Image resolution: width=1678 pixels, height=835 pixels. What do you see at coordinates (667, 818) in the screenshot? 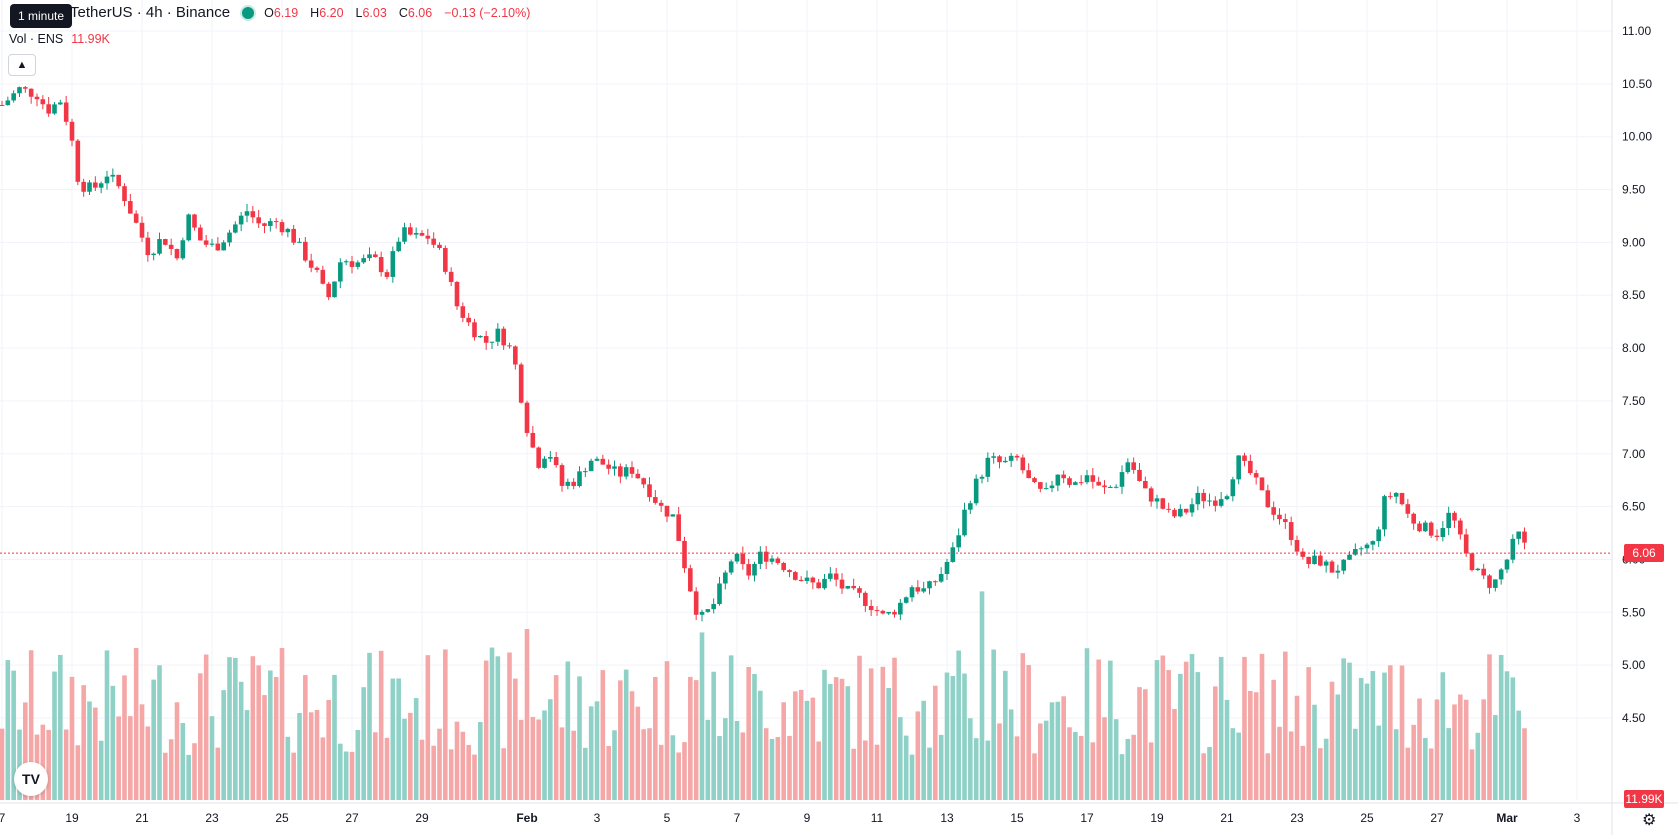
I see `x-tick-label: 5` at bounding box center [667, 818].